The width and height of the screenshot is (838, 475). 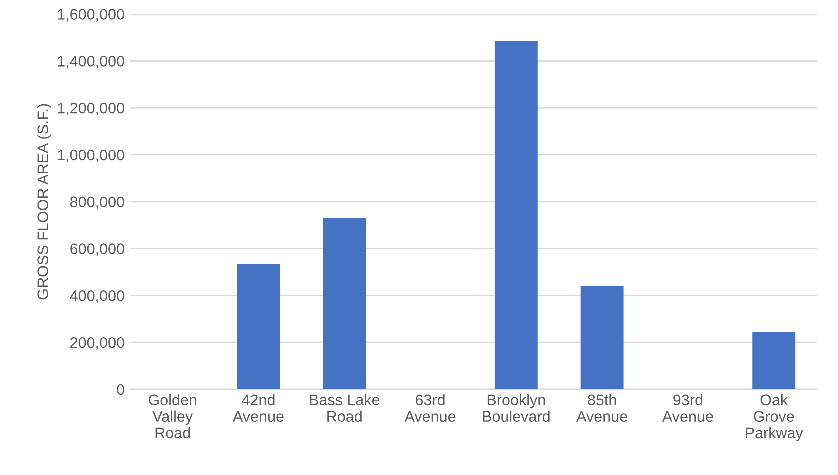 What do you see at coordinates (345, 408) in the screenshot?
I see `x-tick-label: Bass Lake Road` at bounding box center [345, 408].